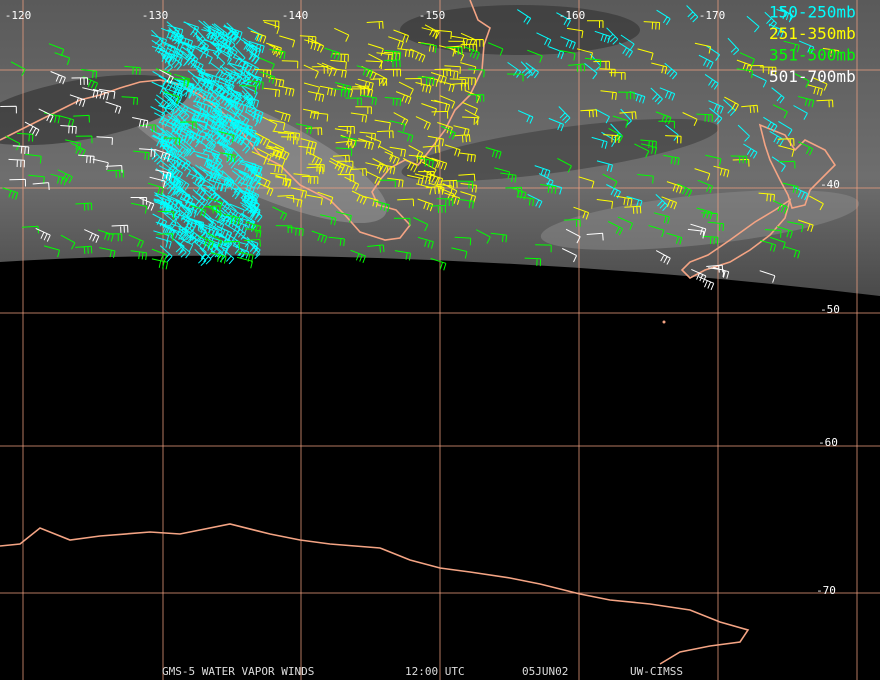 The image size is (880, 680). Describe the element at coordinates (365, 15) in the screenshot. I see `longitude-labels: -120 -130 -140 -150 -160 -170` at that location.